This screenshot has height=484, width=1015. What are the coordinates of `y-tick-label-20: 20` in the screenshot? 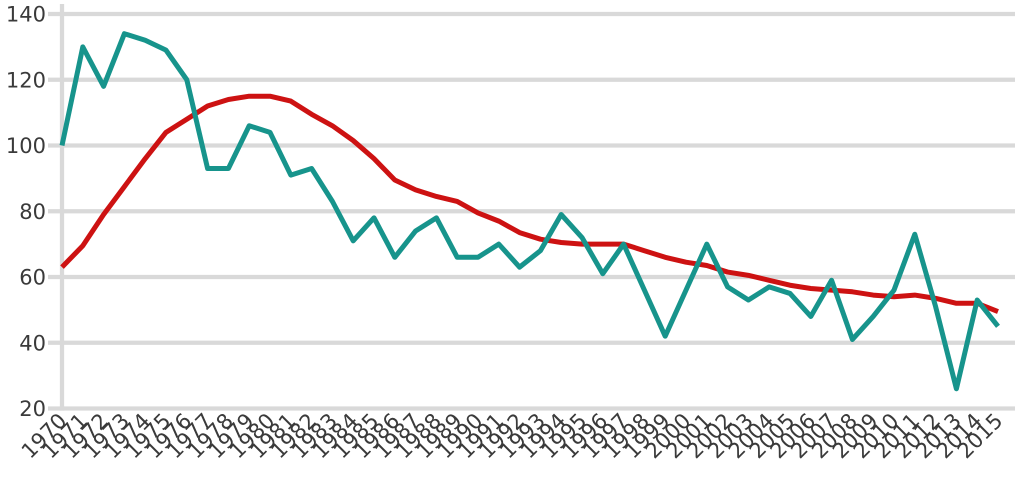 It's located at (32, 409).